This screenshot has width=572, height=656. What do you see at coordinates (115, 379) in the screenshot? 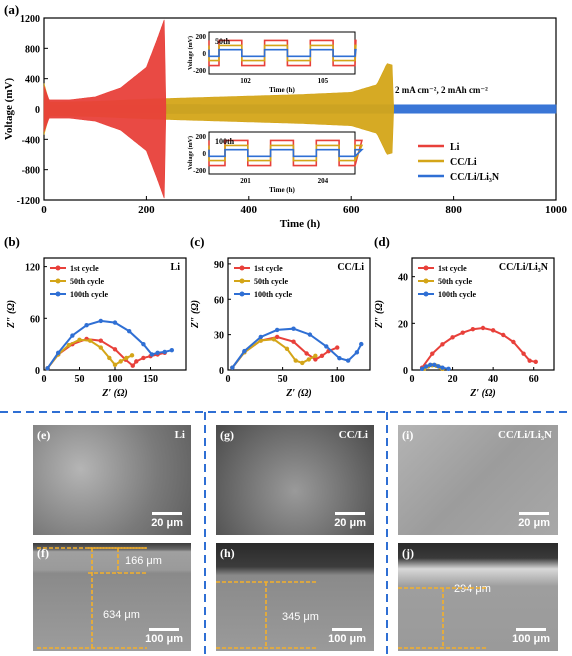
I see `x-tick-label: 100` at bounding box center [115, 379].